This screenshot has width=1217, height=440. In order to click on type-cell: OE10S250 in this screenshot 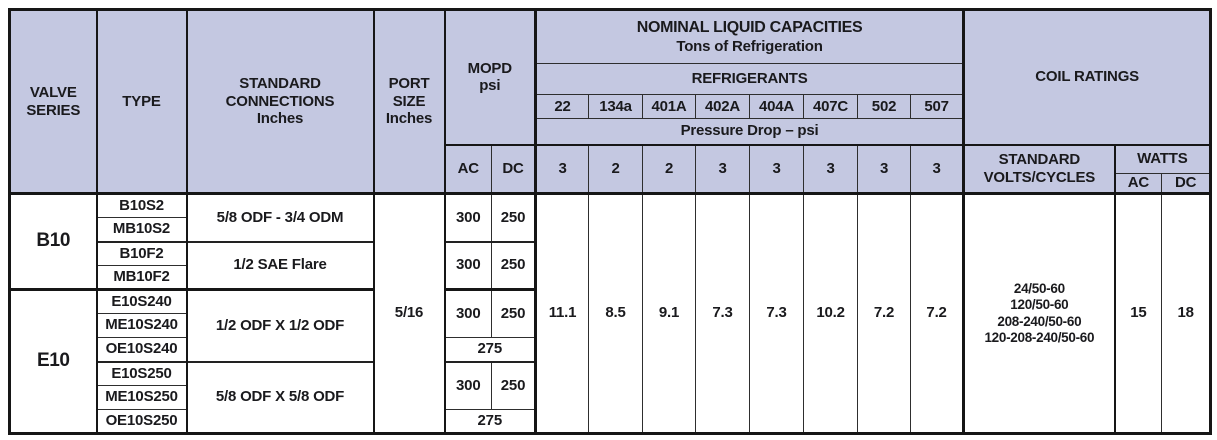, I will do `click(141, 421)`.